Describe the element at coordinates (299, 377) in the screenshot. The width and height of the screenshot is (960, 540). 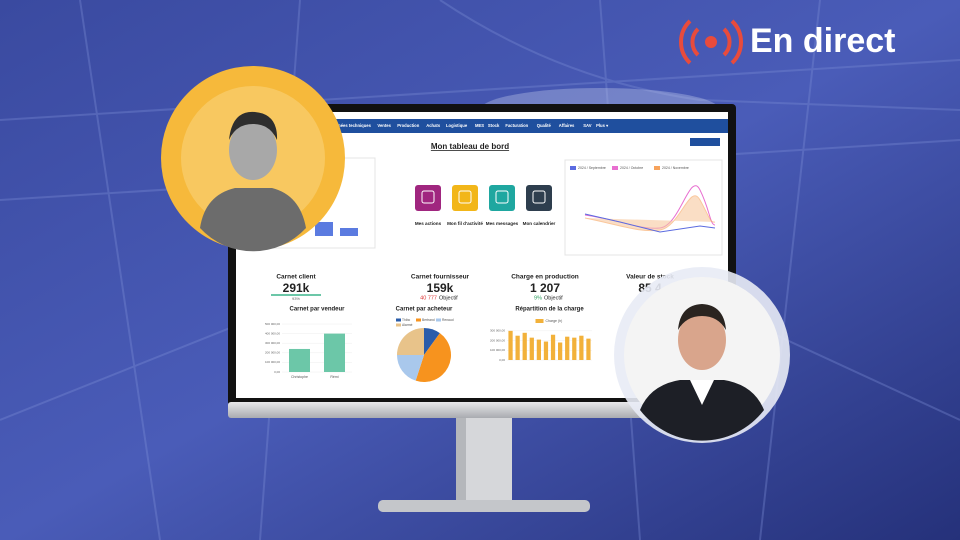
I see `x-tick-label: Christophe` at that location.